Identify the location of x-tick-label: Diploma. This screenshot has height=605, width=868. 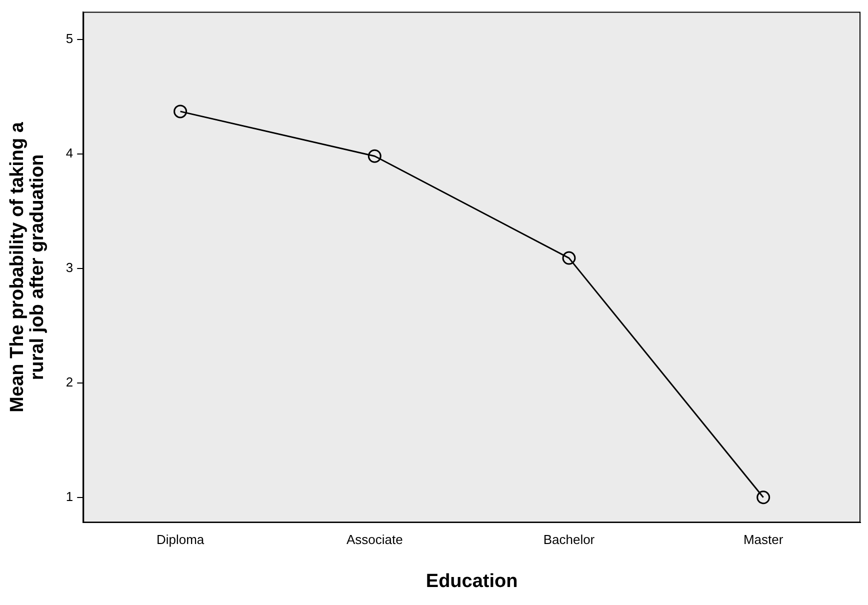
(180, 539).